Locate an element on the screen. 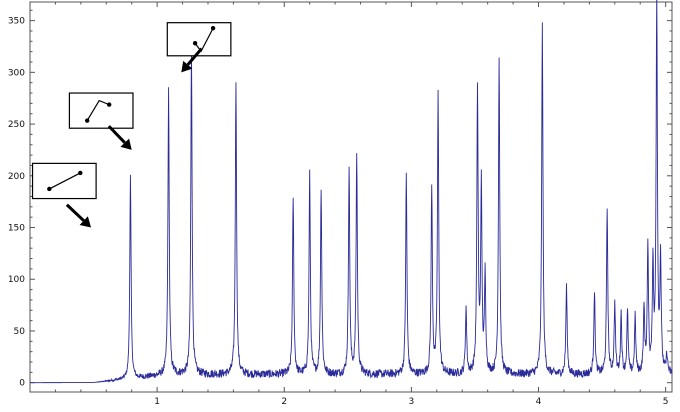 The image size is (680, 412). angle-segment-icon is located at coordinates (98, 111).